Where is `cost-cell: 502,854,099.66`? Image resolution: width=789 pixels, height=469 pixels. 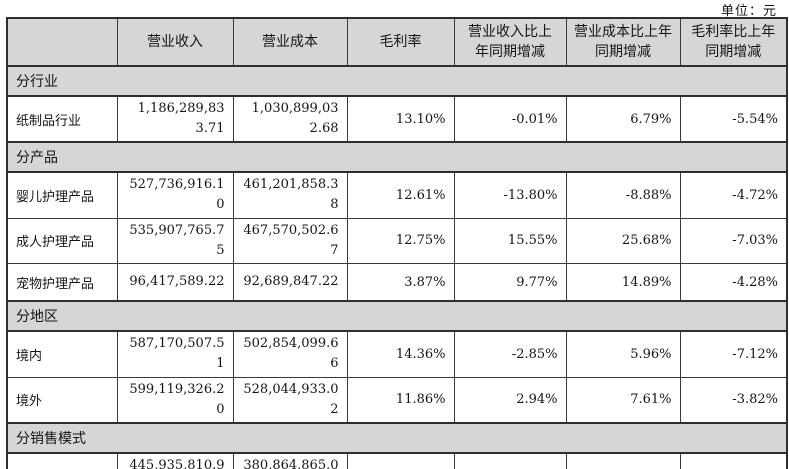
cost-cell: 502,854,099.66 is located at coordinates (290, 354).